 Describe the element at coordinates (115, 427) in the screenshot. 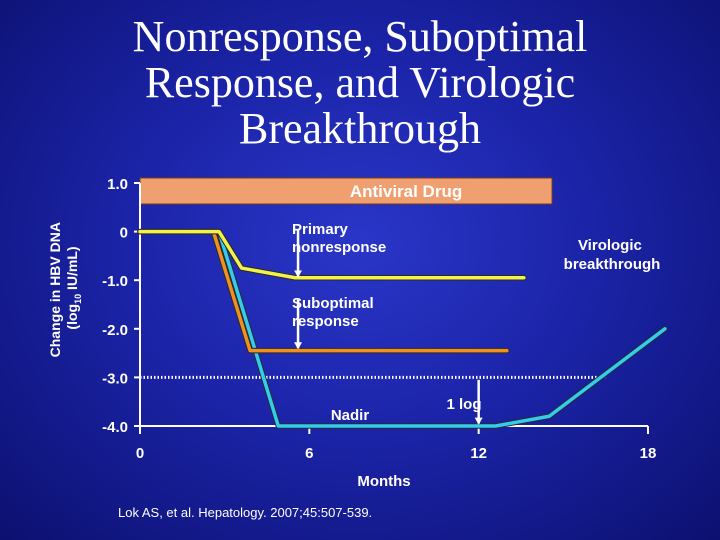

I see `y-tick-label: -4.0` at that location.